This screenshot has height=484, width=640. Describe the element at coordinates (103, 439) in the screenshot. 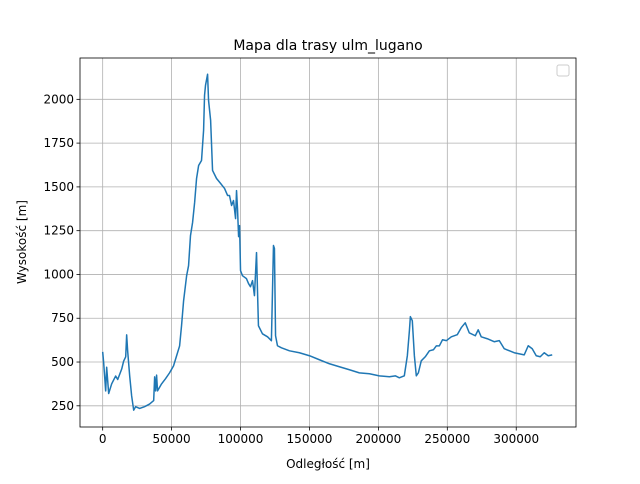

I see `x-tick-label: 0` at that location.